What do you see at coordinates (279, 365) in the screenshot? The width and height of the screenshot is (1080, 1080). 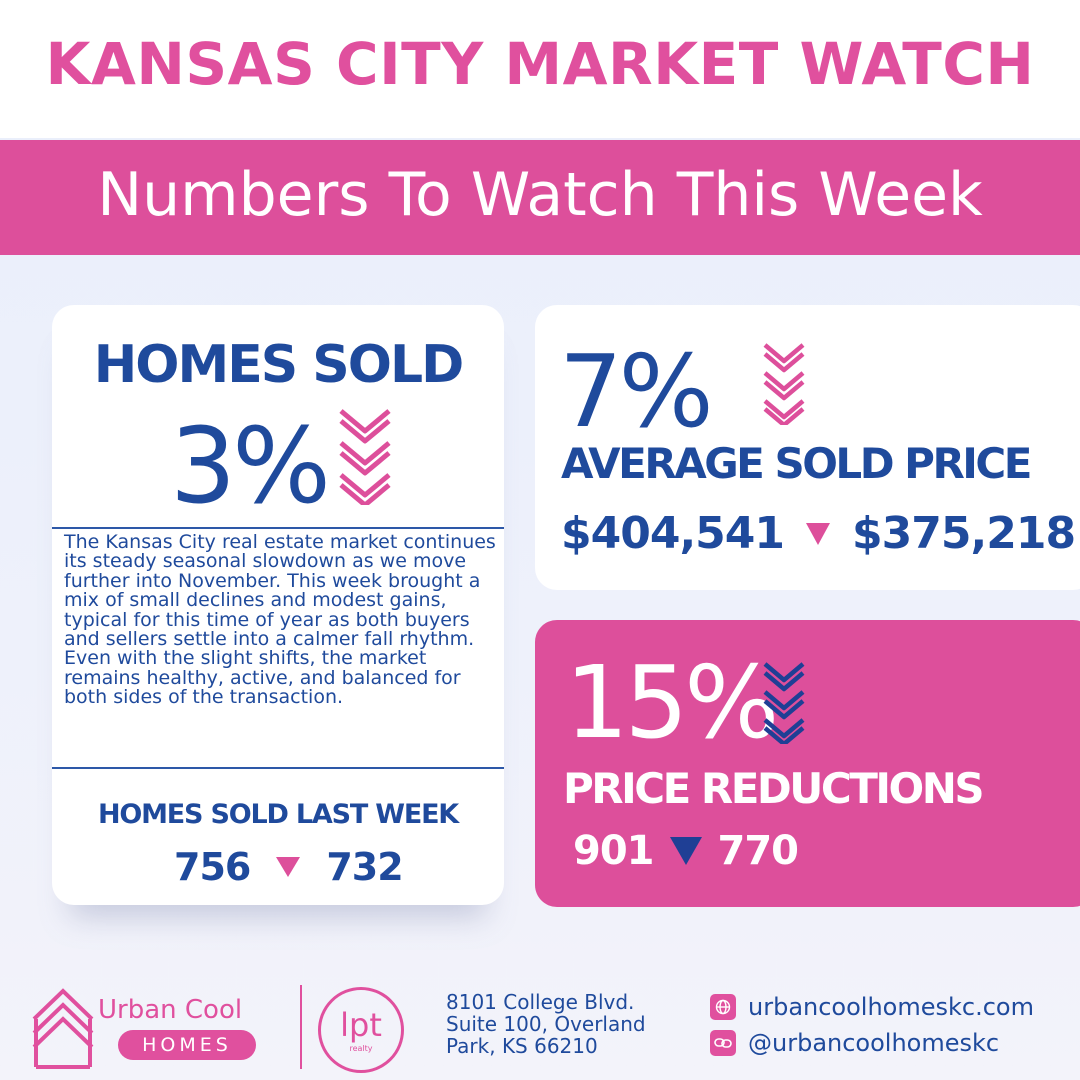 I see `homes-sold-title: HOMES SOLD` at bounding box center [279, 365].